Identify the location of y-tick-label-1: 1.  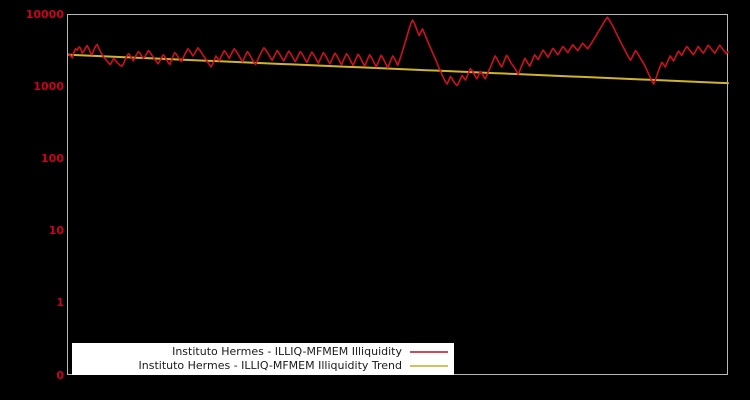
(60, 302).